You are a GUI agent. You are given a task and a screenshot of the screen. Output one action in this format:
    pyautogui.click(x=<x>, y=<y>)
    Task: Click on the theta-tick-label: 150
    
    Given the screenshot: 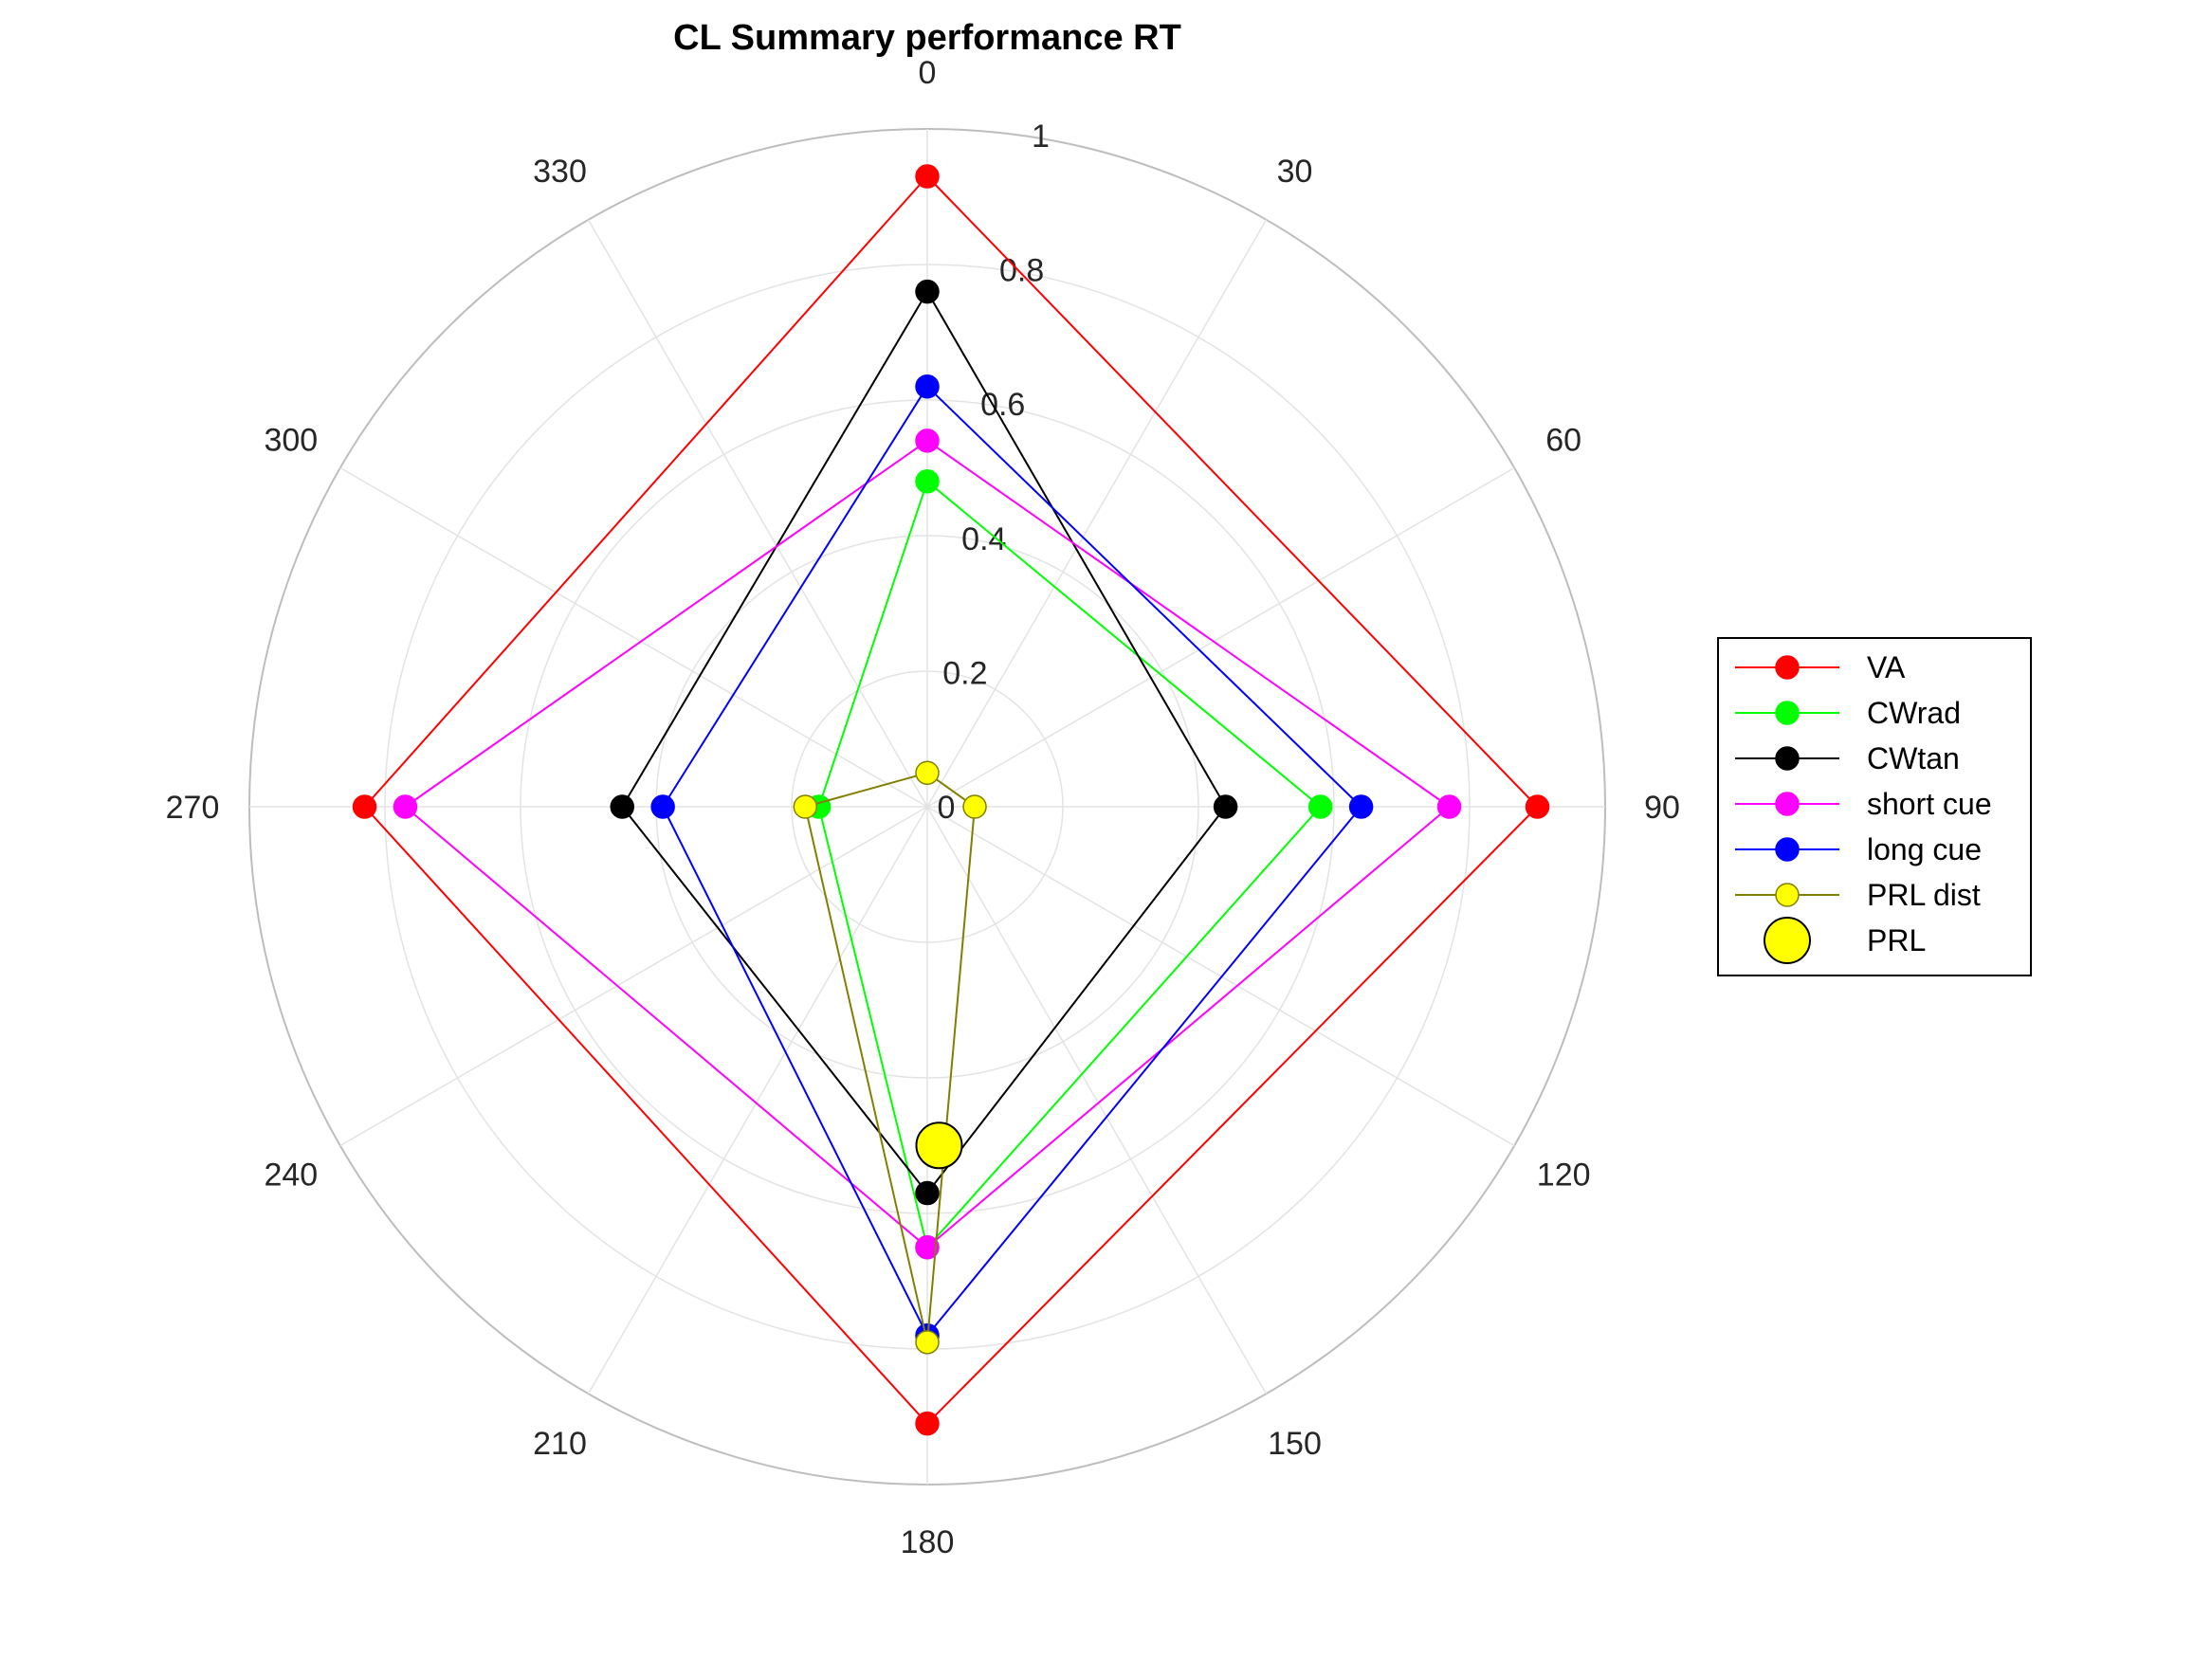 What is the action you would take?
    pyautogui.click(x=1295, y=1444)
    